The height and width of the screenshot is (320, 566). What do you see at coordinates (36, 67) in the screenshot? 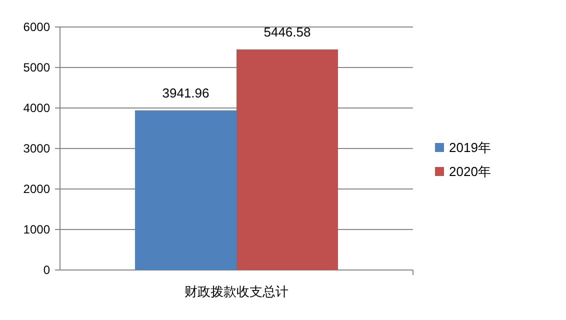
I see `y-tick-label: 5000` at bounding box center [36, 67].